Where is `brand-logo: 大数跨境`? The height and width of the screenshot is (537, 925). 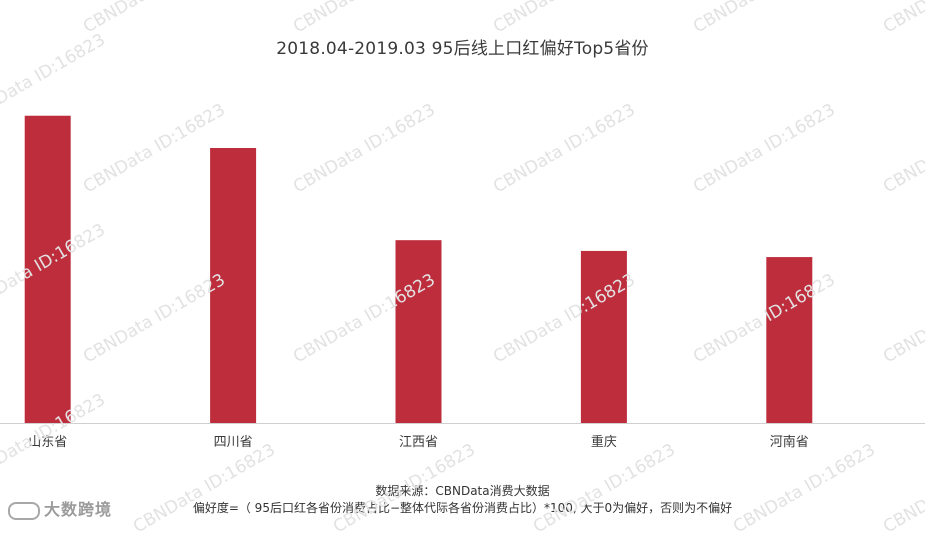
brand-logo: 大数跨境 is located at coordinates (60, 508).